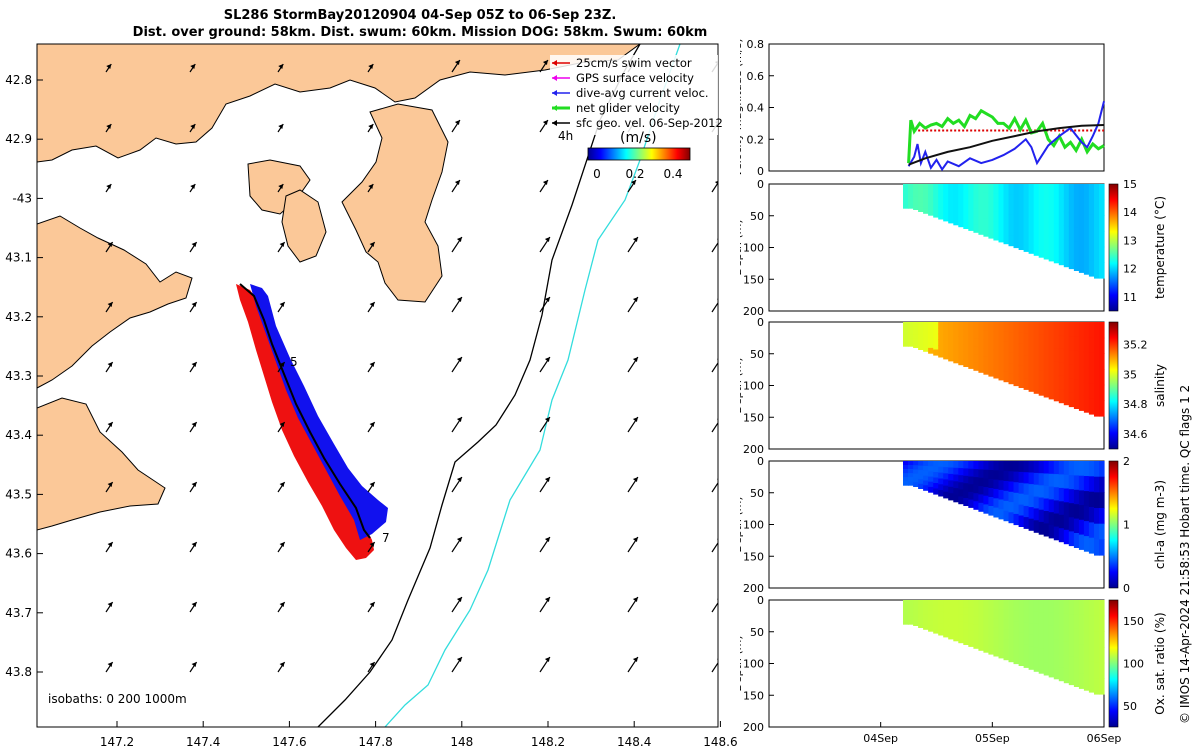  I want to click on profile-section, so click(1004, 508).